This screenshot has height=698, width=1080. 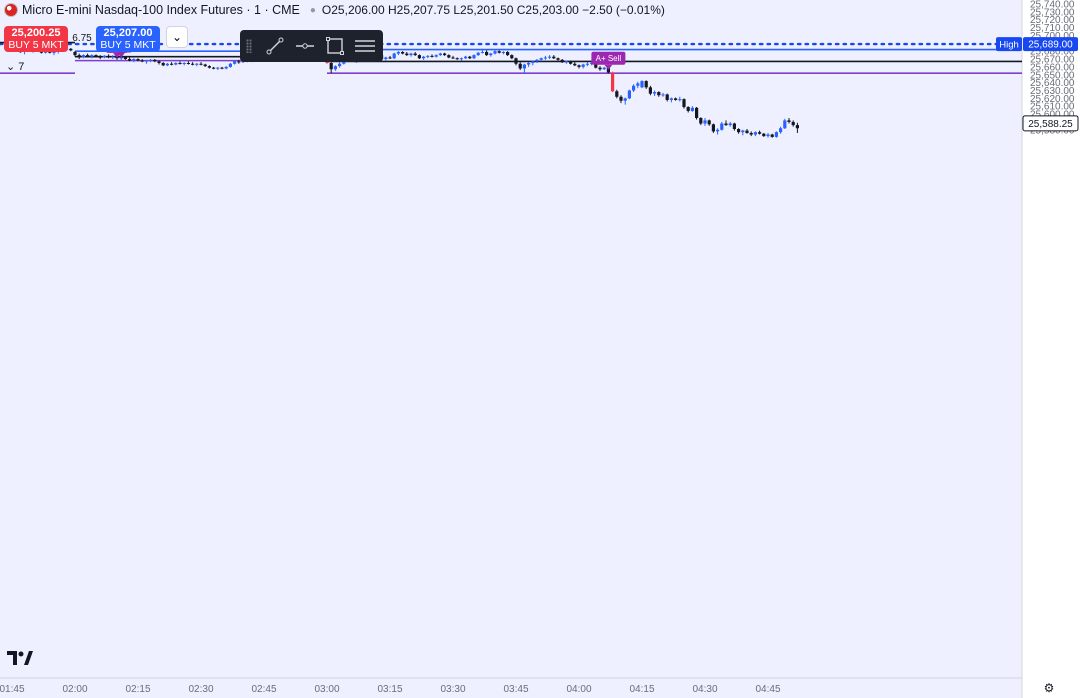 What do you see at coordinates (1052, 75) in the screenshot?
I see `price-tick-label: 25,650.00` at bounding box center [1052, 75].